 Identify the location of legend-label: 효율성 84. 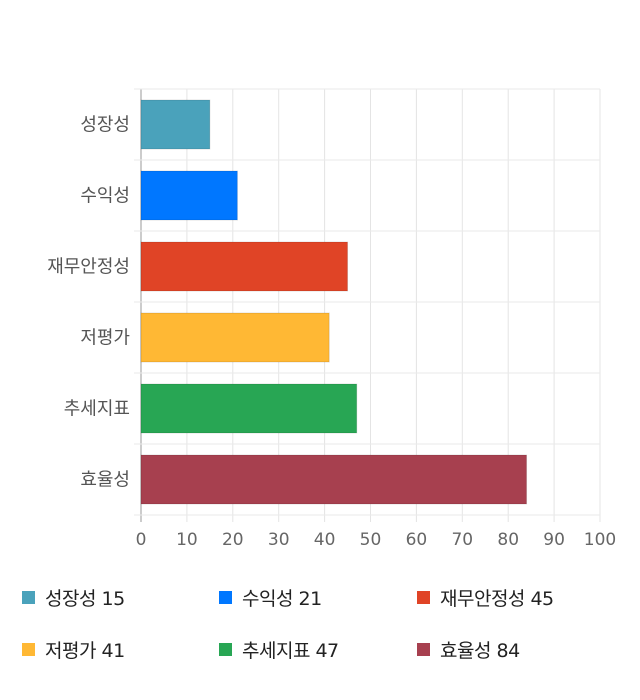
(480, 651).